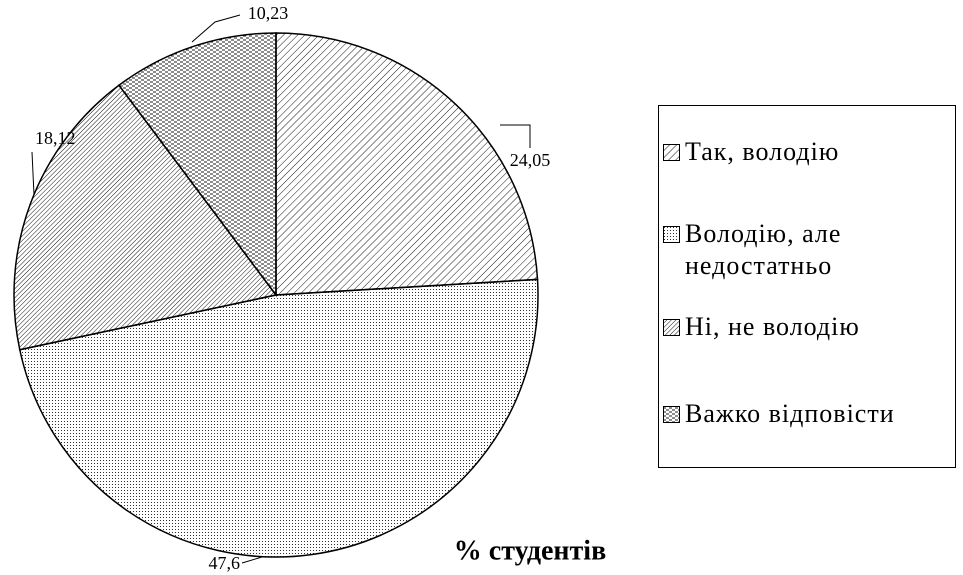  Describe the element at coordinates (268, 13) in the screenshot. I see `data-label: 10,23` at that location.